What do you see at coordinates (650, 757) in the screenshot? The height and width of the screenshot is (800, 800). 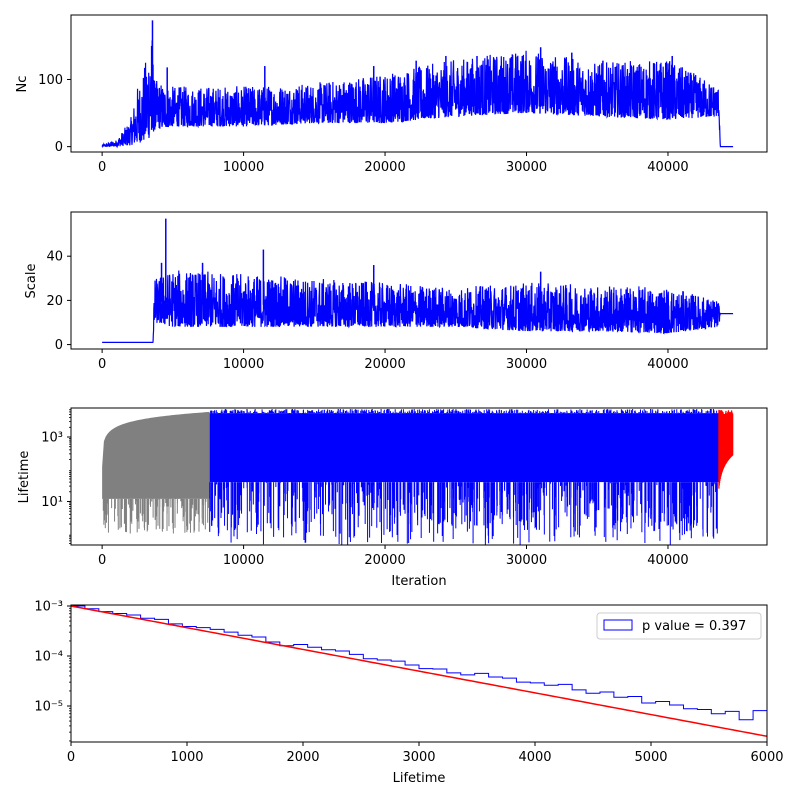 I see `x-tick-label: 5000` at bounding box center [650, 757].